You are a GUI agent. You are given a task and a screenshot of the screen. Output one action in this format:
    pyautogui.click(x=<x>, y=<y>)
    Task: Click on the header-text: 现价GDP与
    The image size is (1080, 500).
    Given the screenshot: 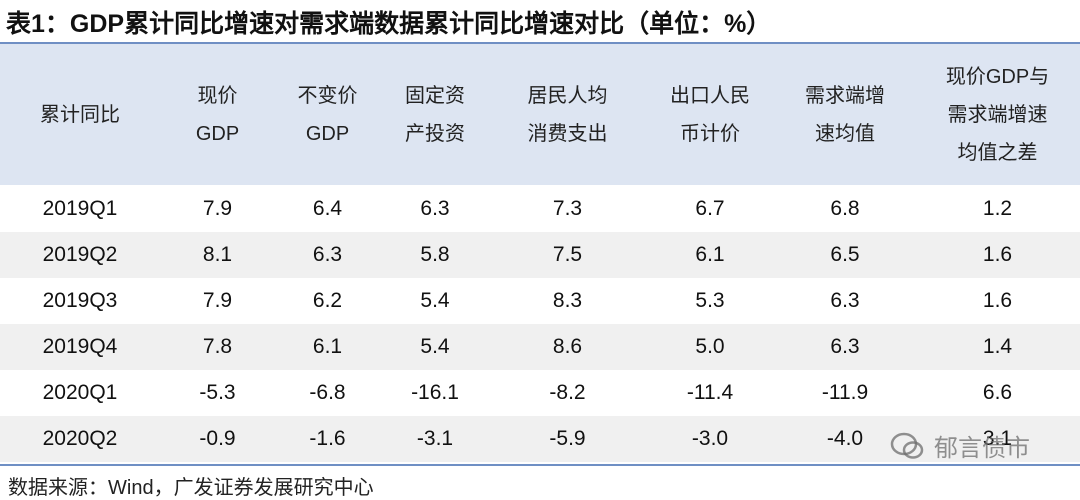 What is the action you would take?
    pyautogui.click(x=997, y=76)
    